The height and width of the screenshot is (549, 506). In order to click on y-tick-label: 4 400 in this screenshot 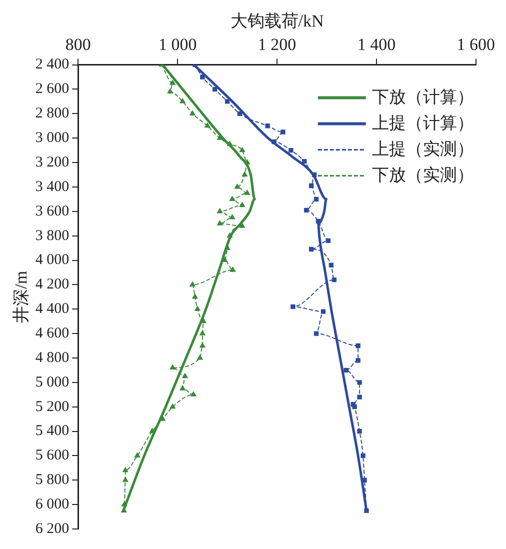, I will do `click(52, 309)`.